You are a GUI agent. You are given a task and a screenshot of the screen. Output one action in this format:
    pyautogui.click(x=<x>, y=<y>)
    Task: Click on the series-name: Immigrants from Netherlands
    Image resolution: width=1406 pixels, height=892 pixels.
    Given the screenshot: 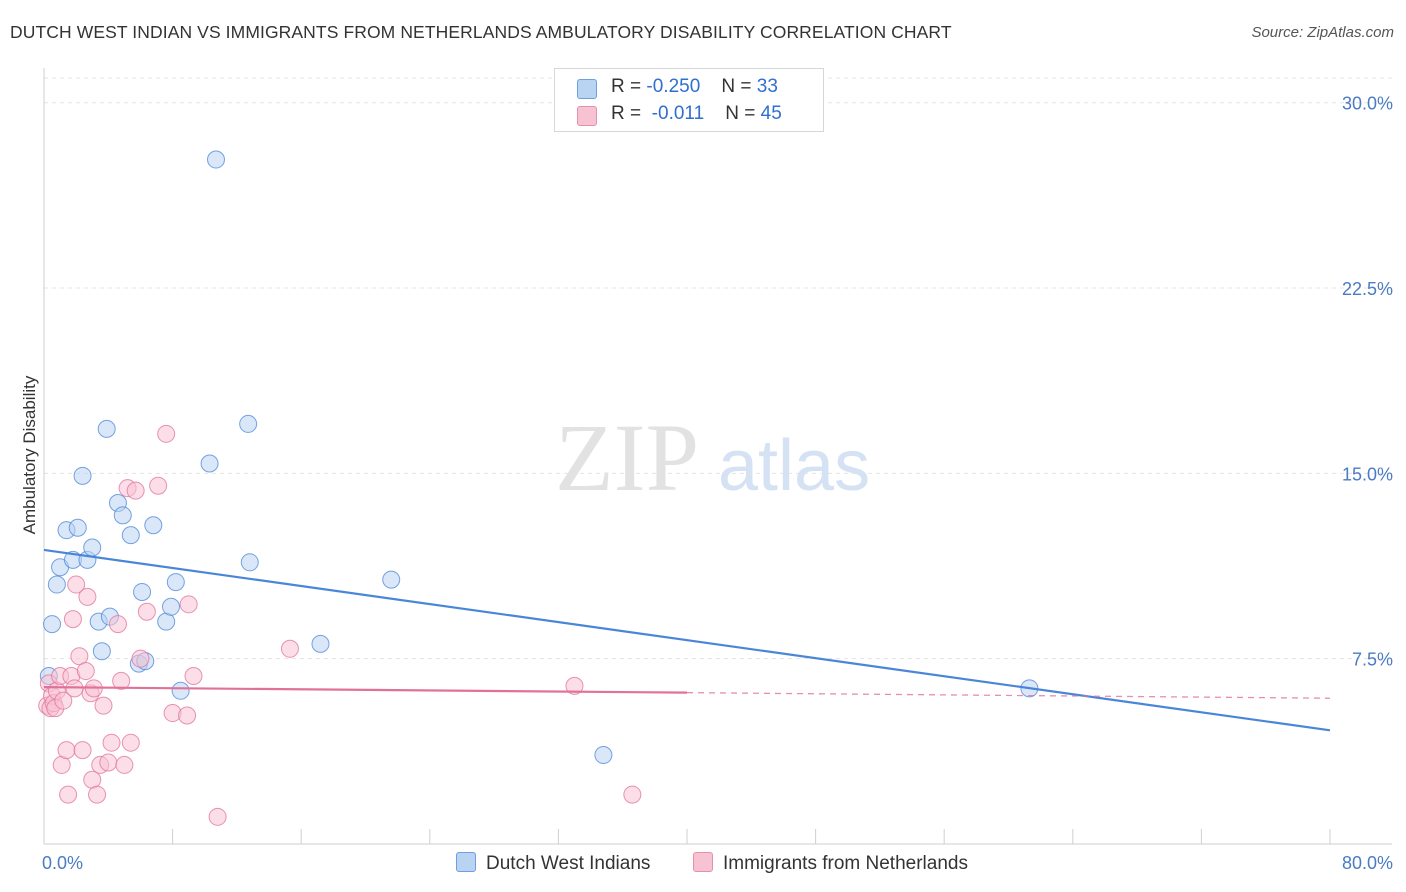 What is the action you would take?
    pyautogui.click(x=845, y=863)
    